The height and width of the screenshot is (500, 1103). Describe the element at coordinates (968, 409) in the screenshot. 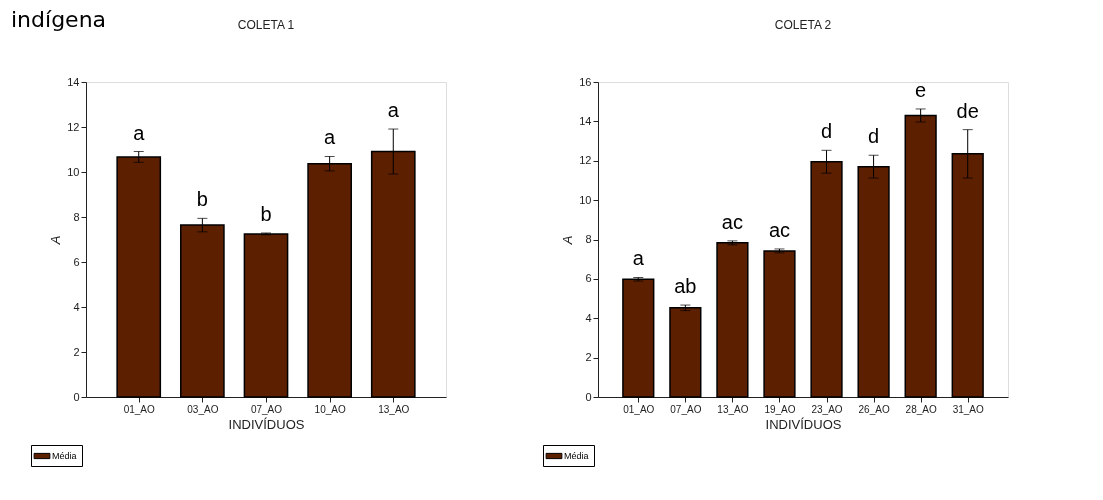

I see `x-tick-label: 31_AO` at that location.